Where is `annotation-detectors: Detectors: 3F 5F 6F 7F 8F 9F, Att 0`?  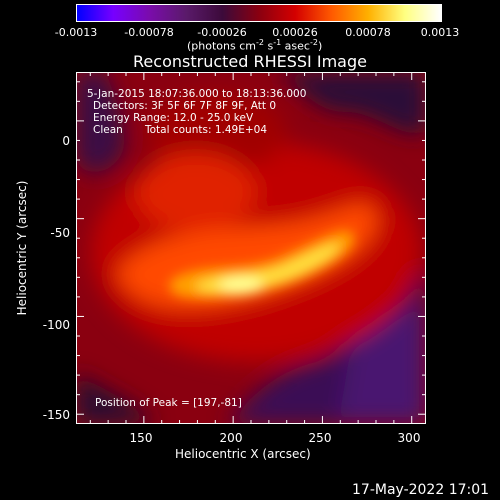 annotation-detectors: Detectors: 3F 5F 6F 7F 8F 9F, Att 0 is located at coordinates (185, 106).